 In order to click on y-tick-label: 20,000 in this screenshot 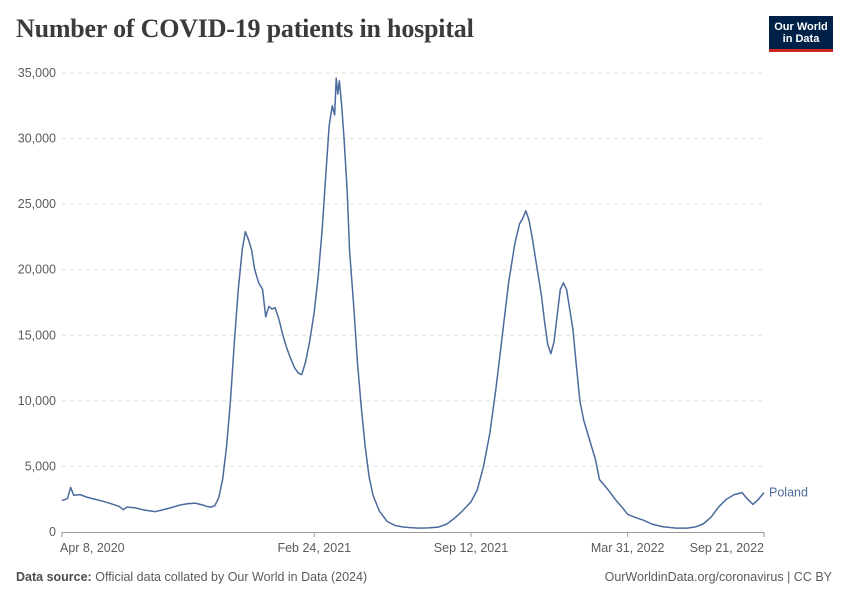, I will do `click(37, 270)`.